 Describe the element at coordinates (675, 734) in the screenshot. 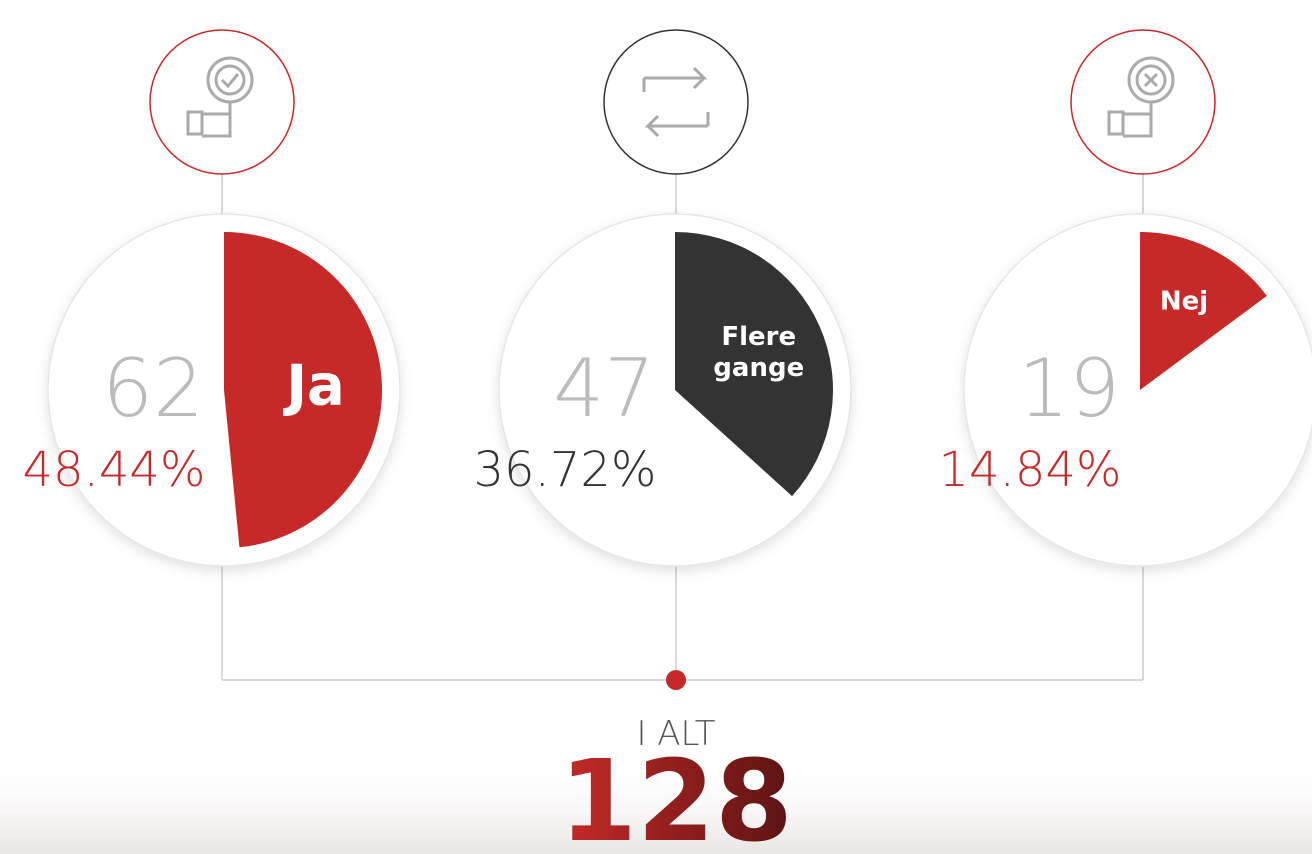

I see `total-label: I ALT` at that location.